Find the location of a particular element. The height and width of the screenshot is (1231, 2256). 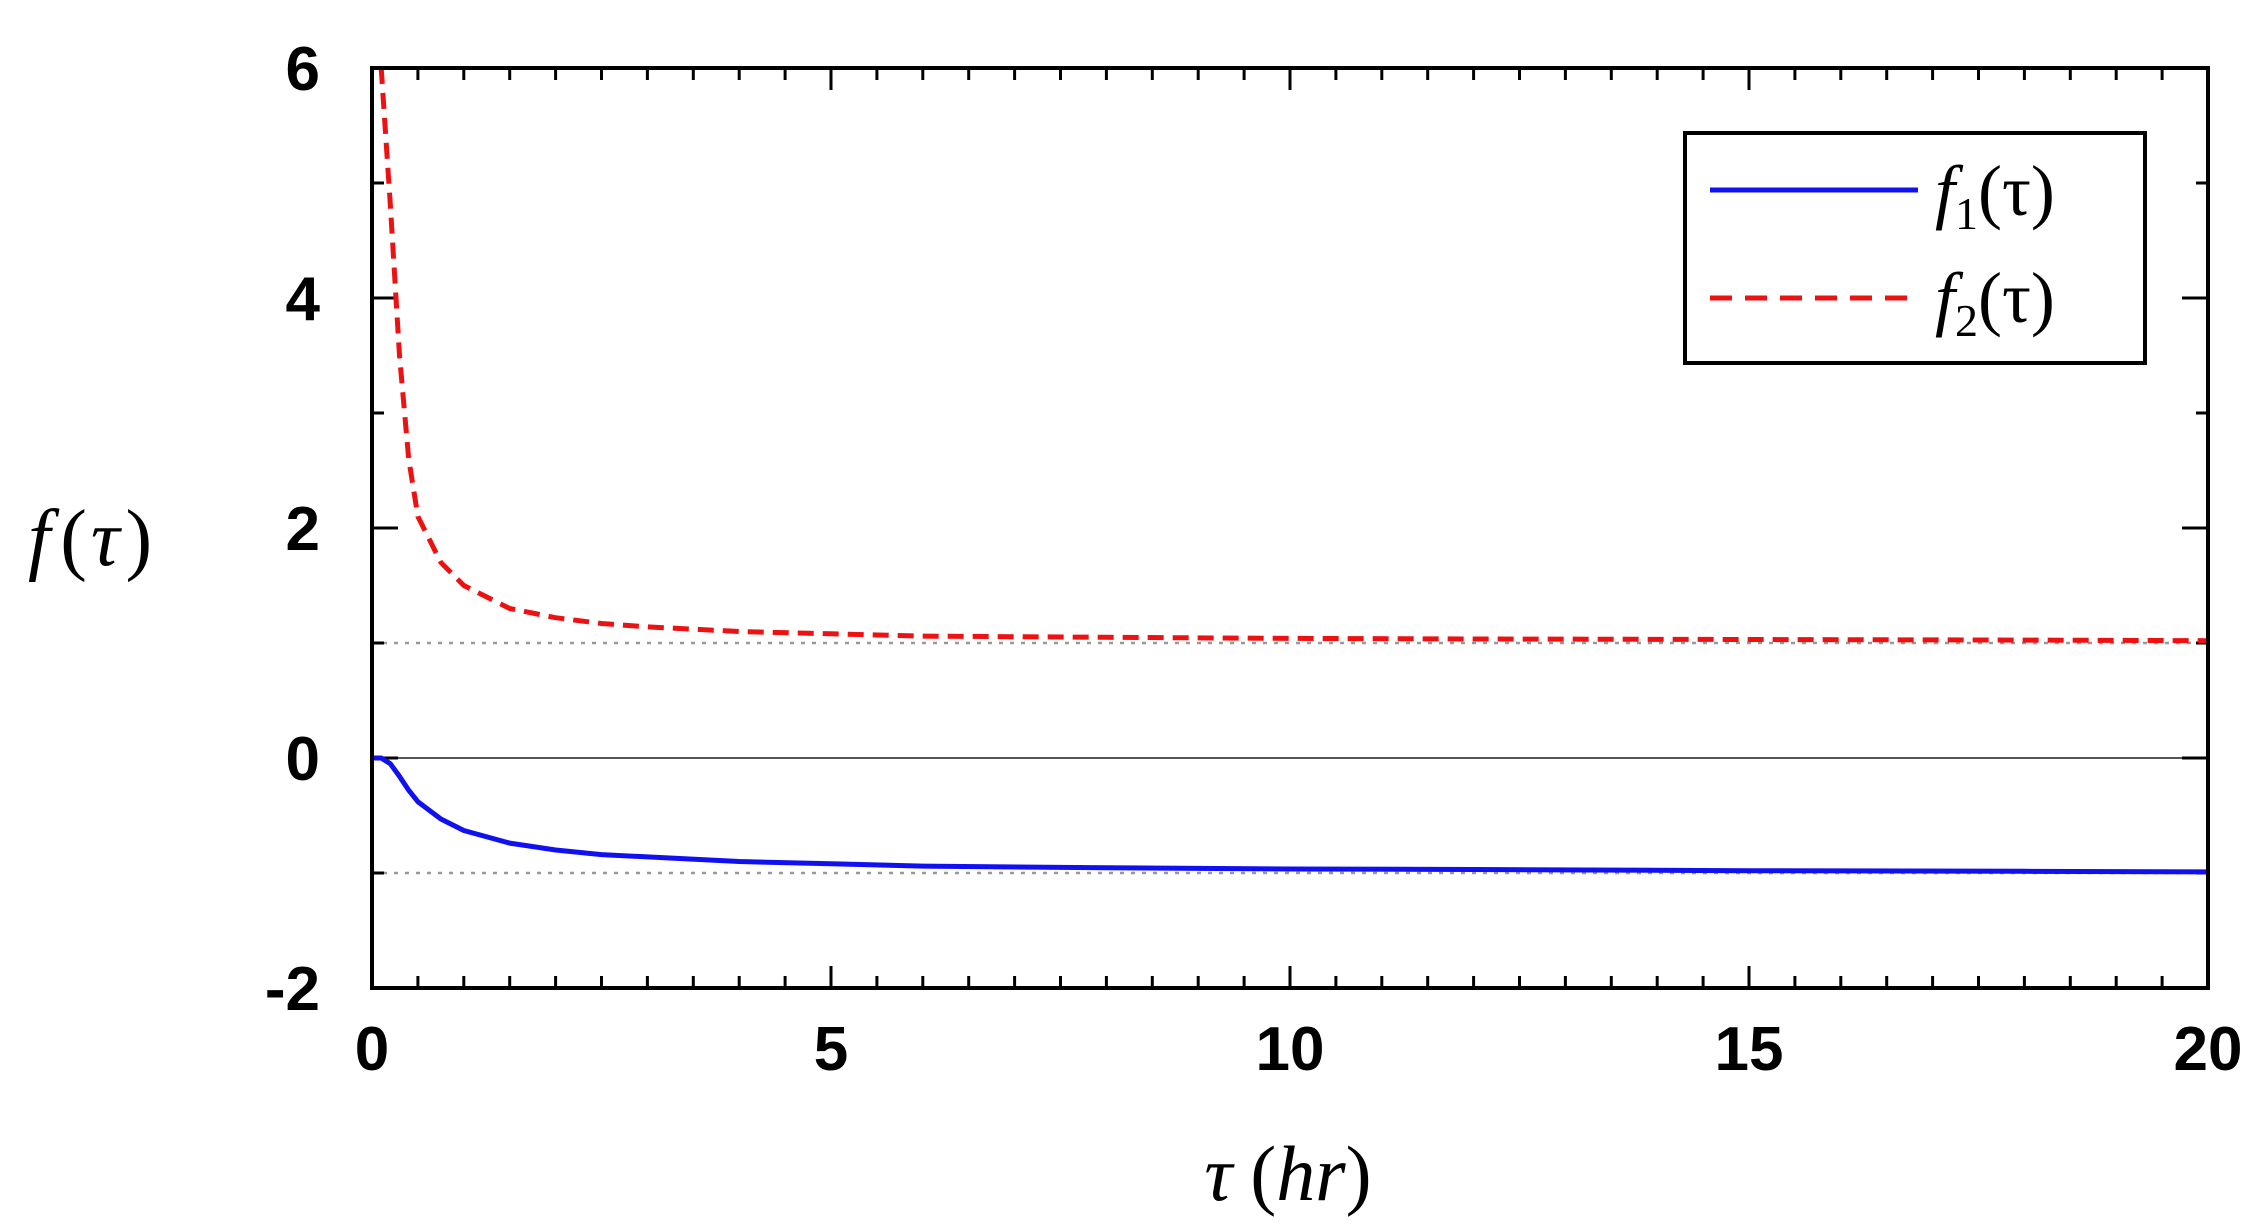

y-axis-label-var: τ is located at coordinates (107, 539).